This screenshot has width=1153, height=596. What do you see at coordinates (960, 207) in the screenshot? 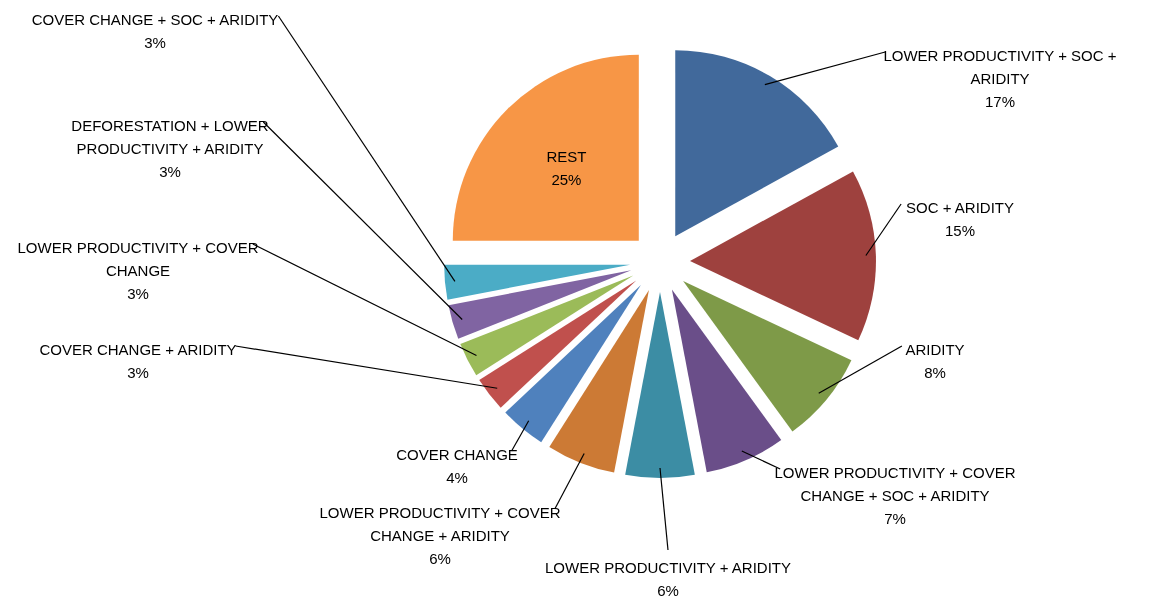
I see `slice-label: SOC + ARIDITY` at bounding box center [960, 207].